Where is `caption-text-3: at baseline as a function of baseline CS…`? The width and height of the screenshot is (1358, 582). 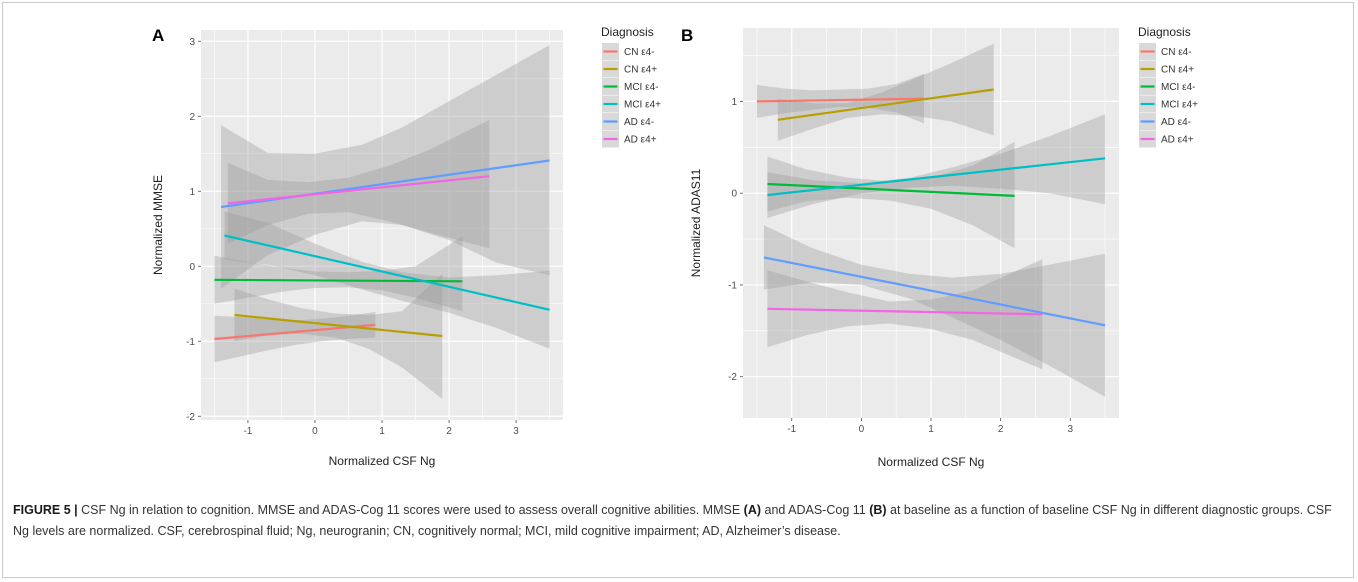
caption-text-3: at baseline as a function of baseline CS… is located at coordinates (672, 520).